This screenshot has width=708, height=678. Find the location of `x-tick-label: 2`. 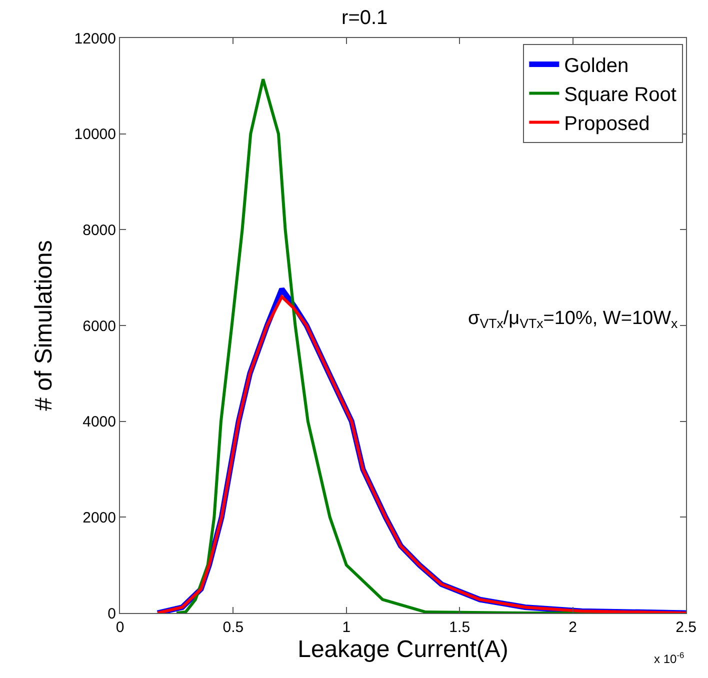

x-tick-label: 2 is located at coordinates (572, 627).